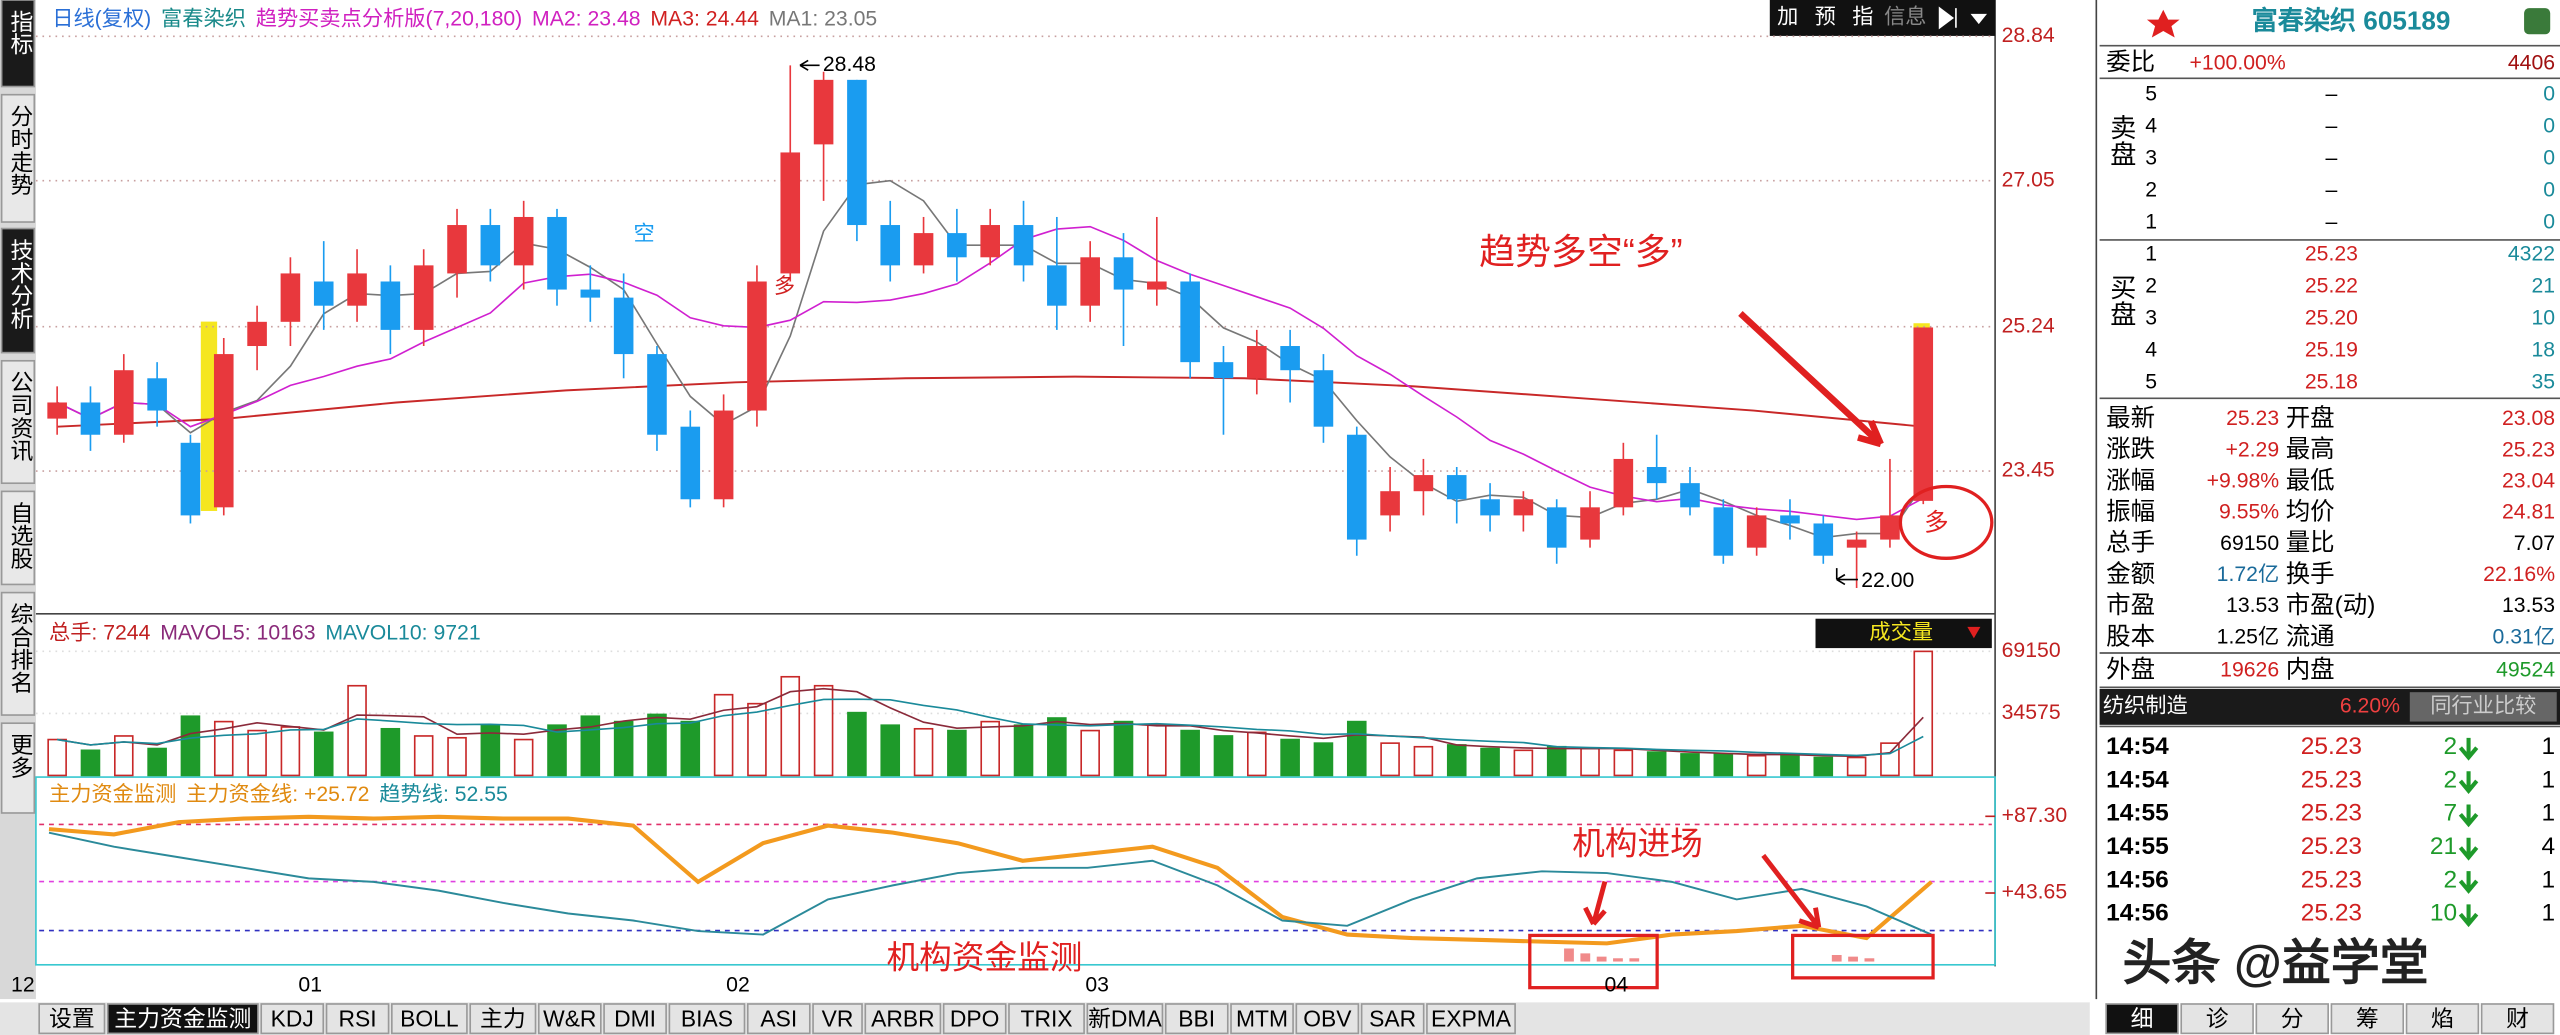 The height and width of the screenshot is (1035, 2560). What do you see at coordinates (2130, 449) in the screenshot?
I see `label: 涨跌` at bounding box center [2130, 449].